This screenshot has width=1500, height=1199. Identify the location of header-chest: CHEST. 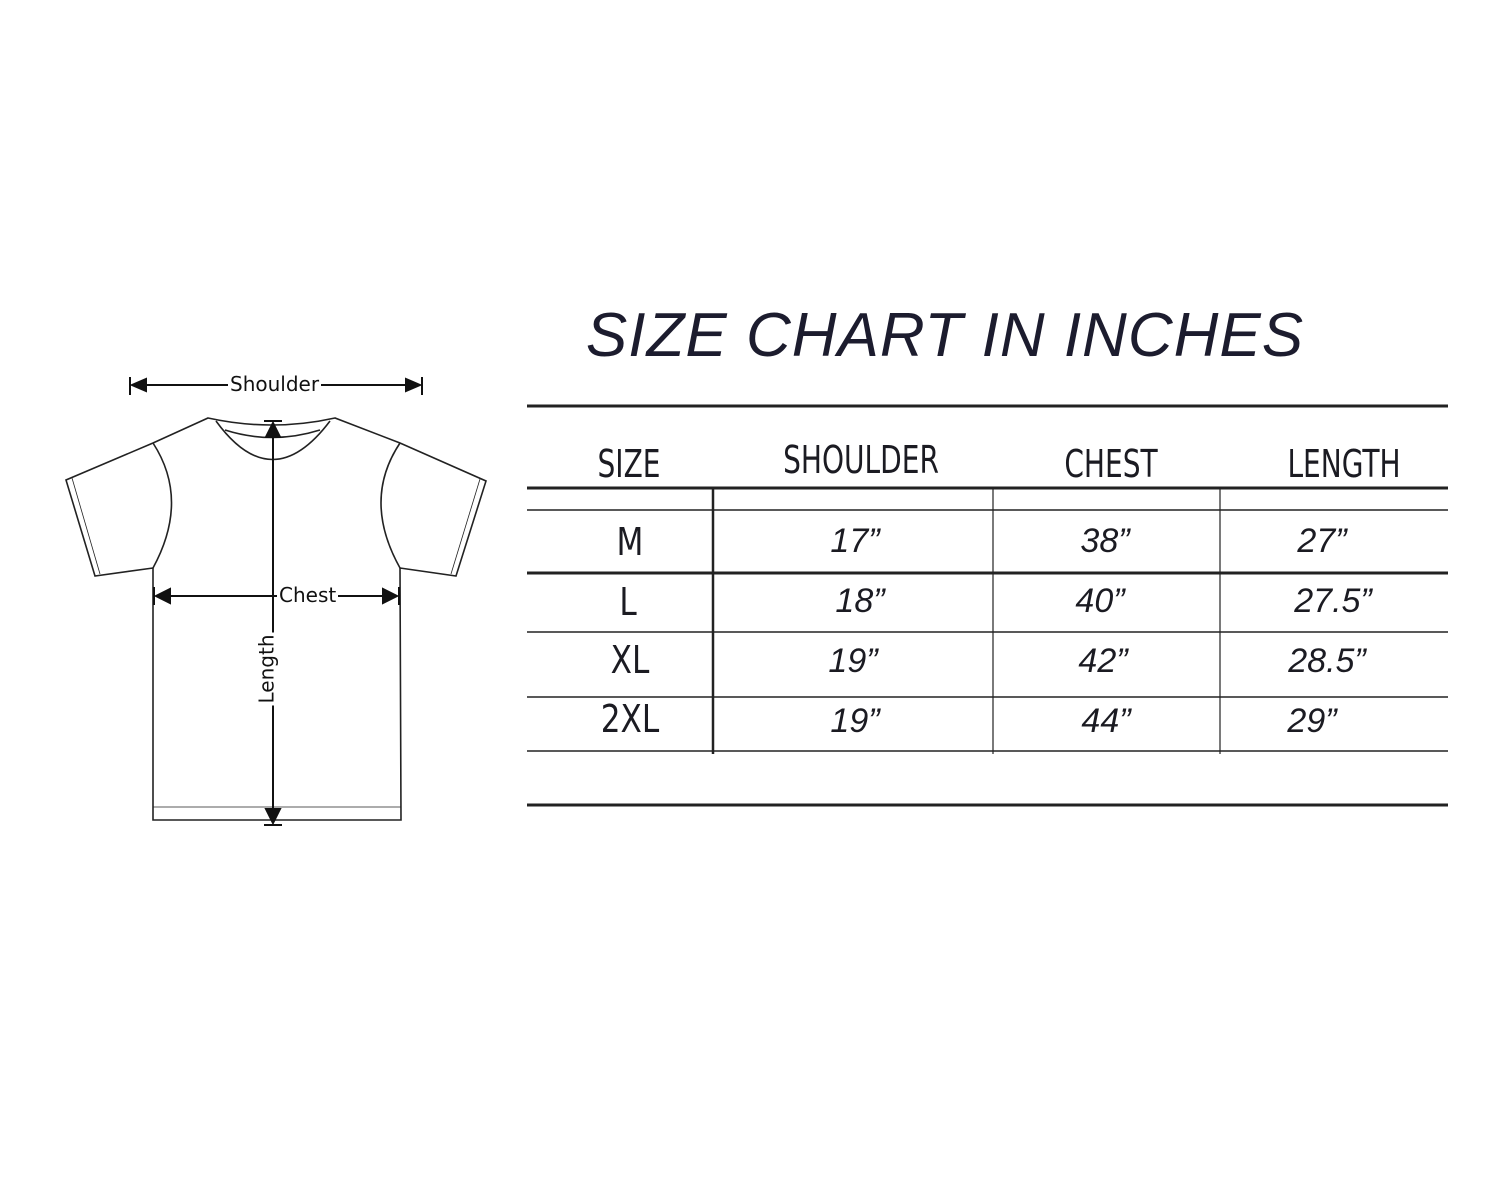
(1111, 464).